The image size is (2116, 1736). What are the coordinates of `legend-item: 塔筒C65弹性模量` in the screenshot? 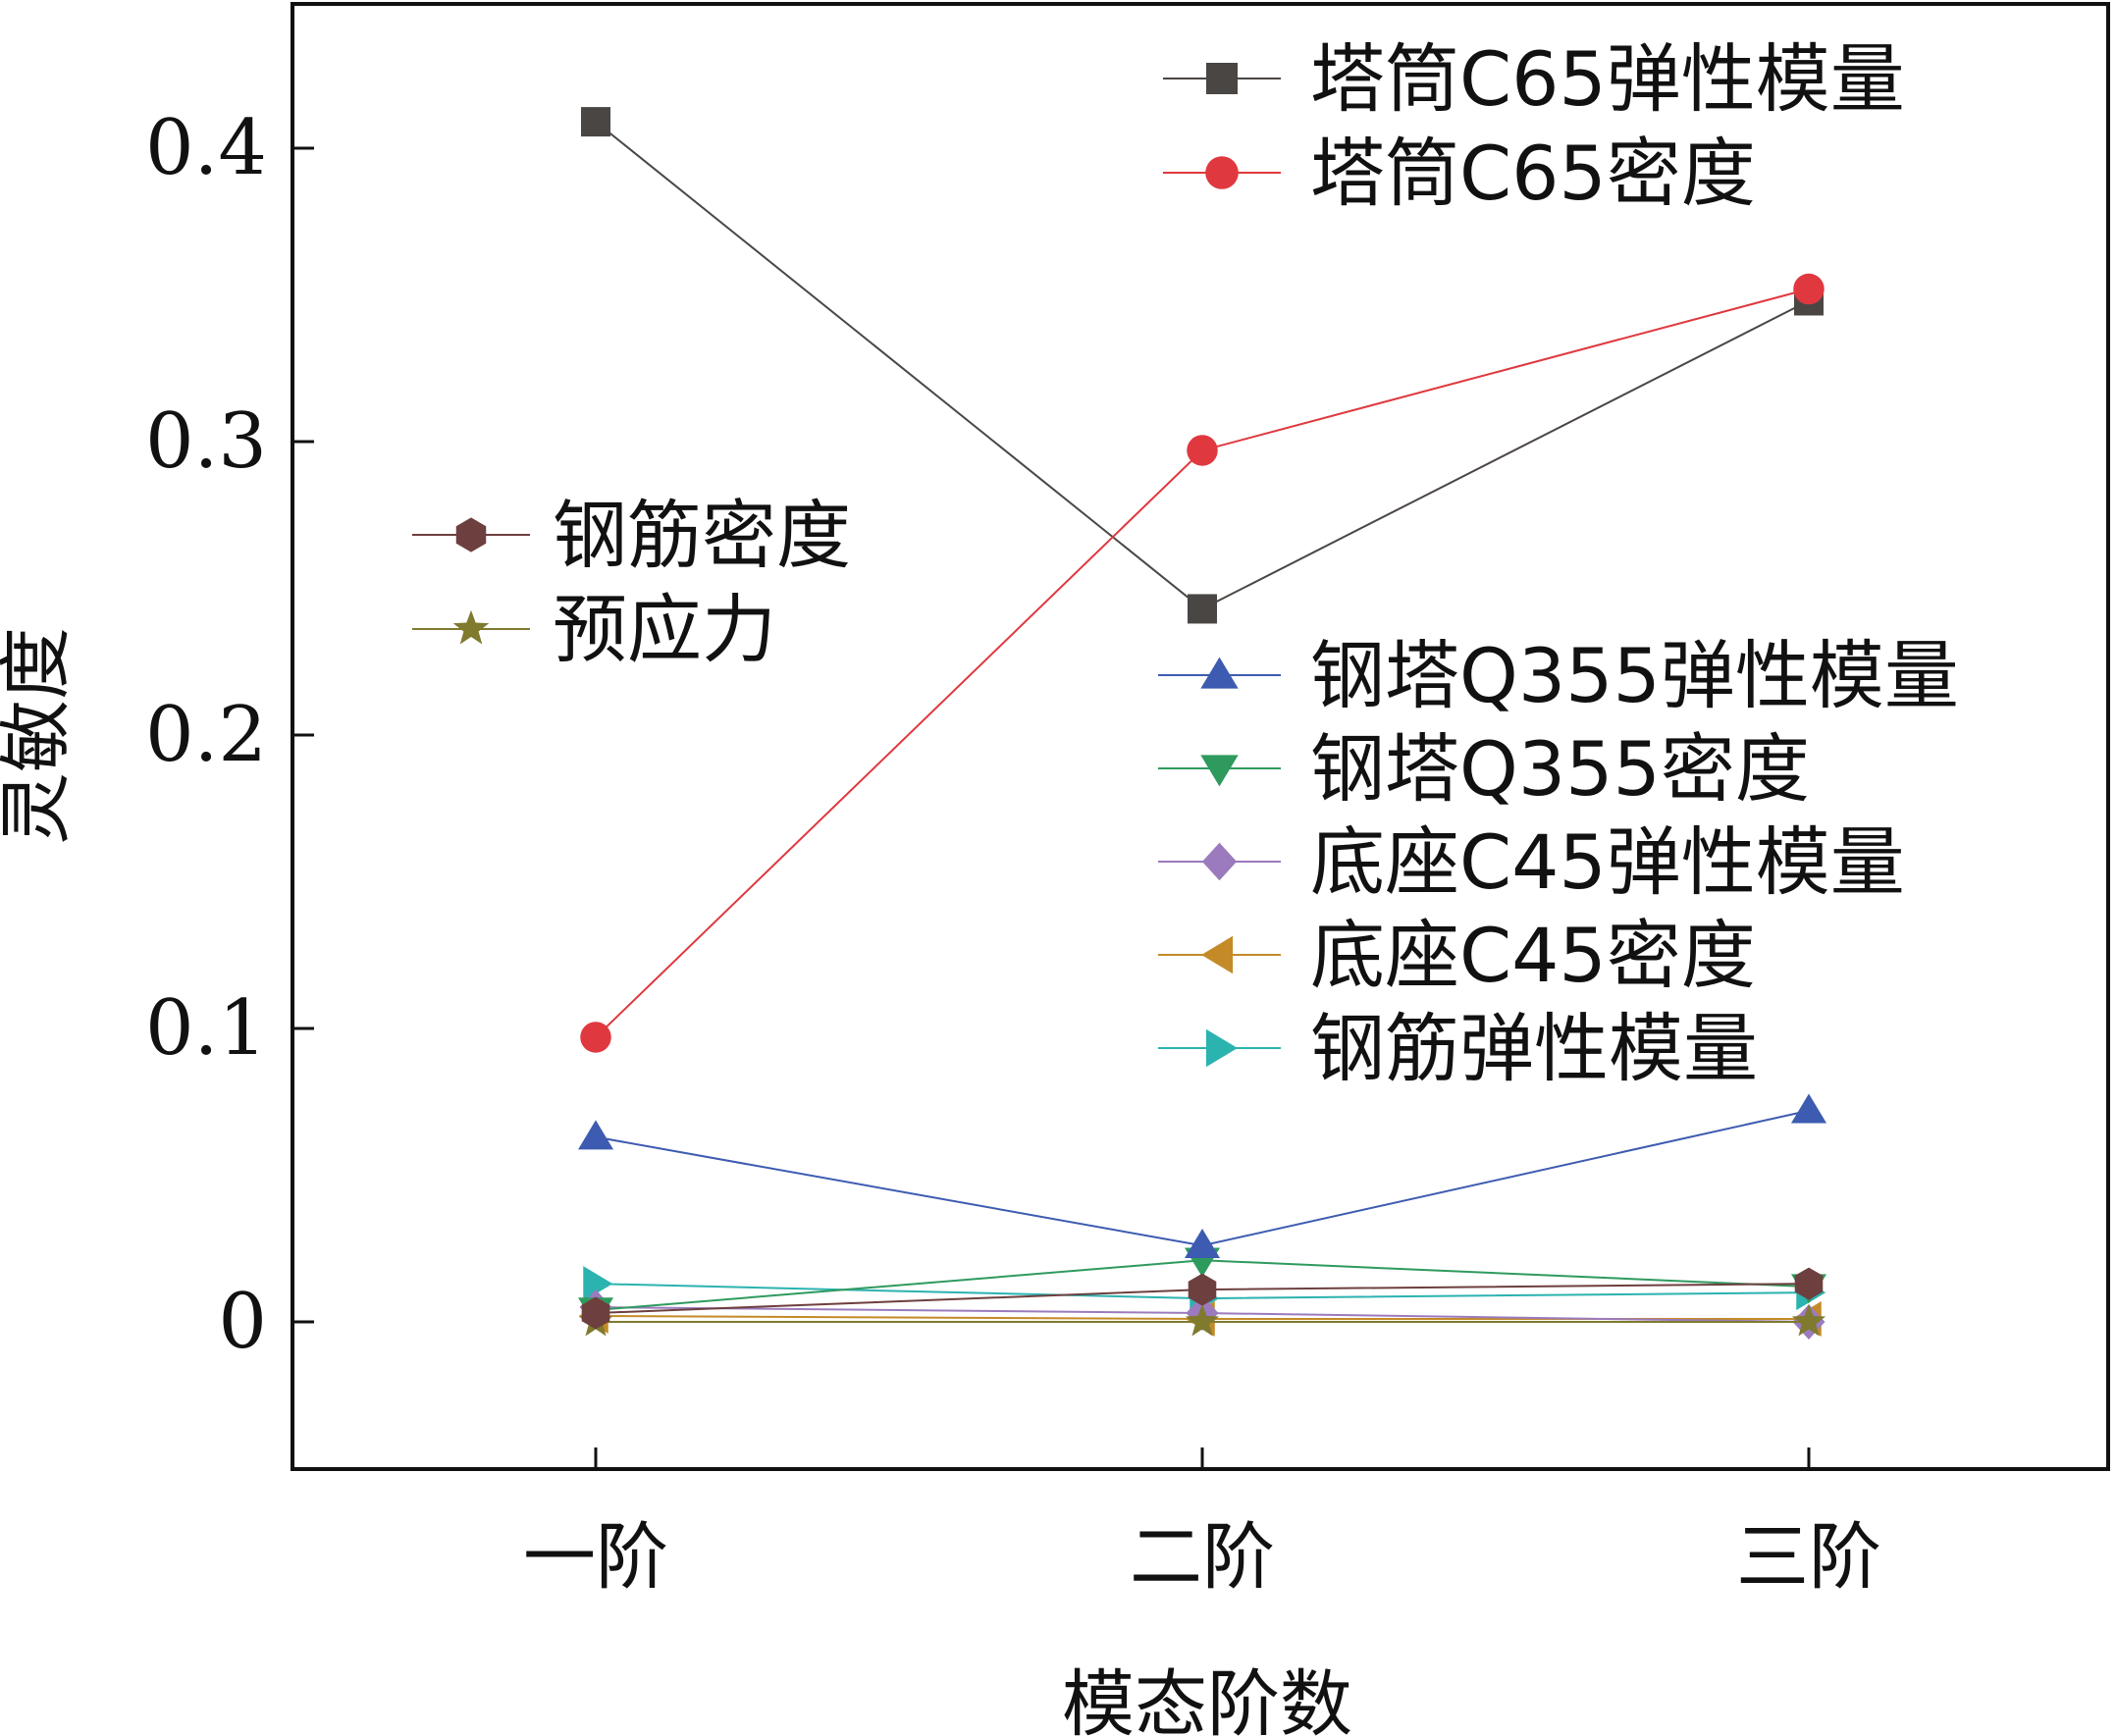 It's located at (1534, 79).